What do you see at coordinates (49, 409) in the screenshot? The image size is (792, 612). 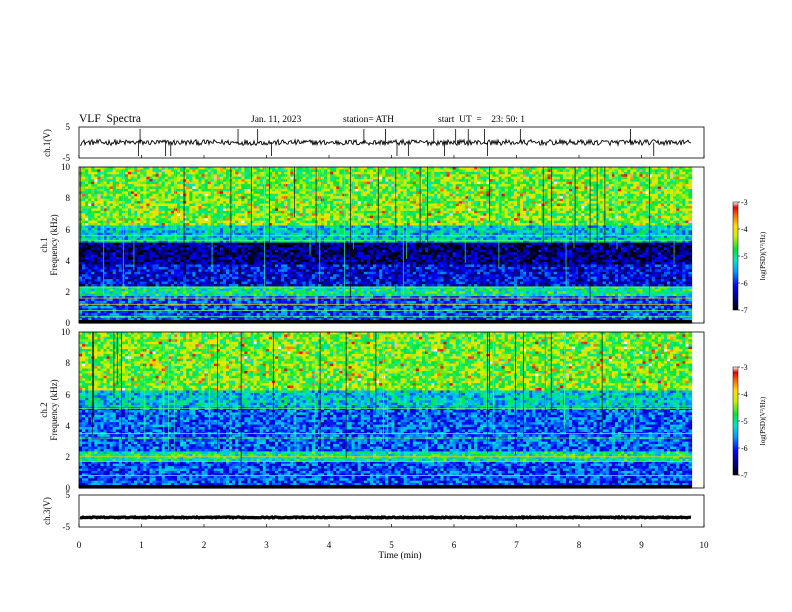 I see `ch2-spectrogram-ylabel: ch.2Frequency (kHz)` at bounding box center [49, 409].